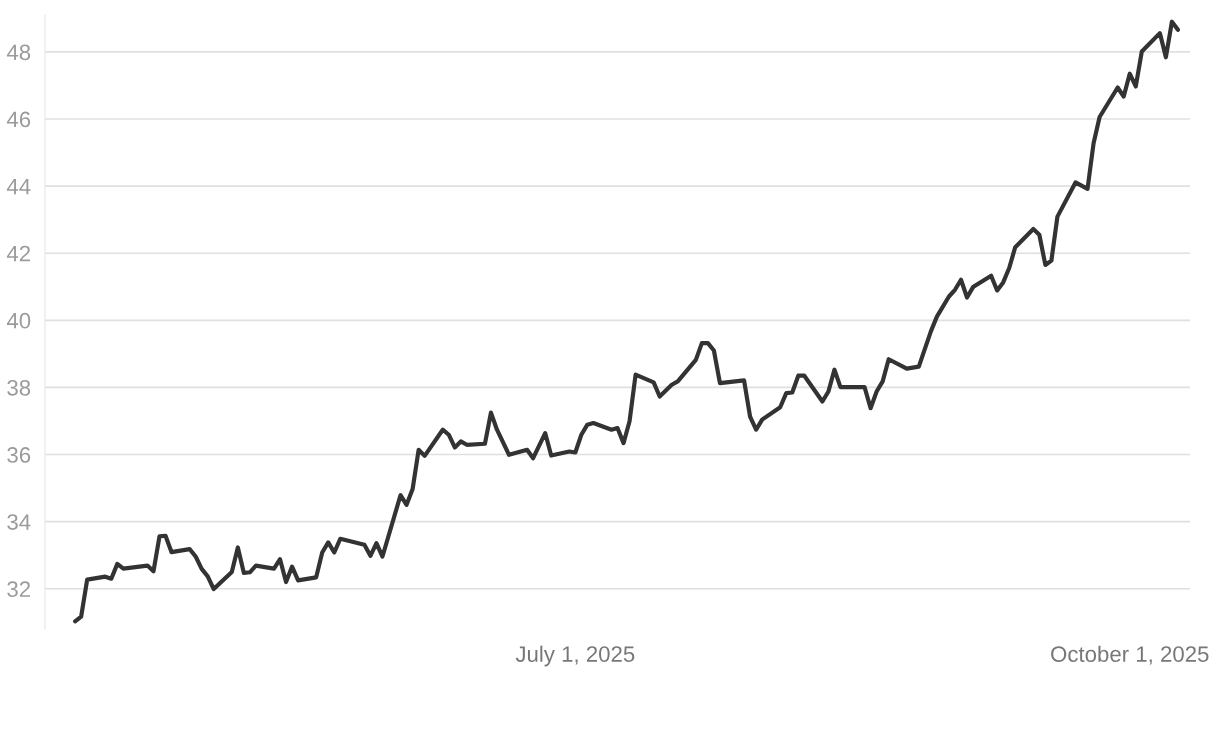 The width and height of the screenshot is (1220, 730). Describe the element at coordinates (18, 119) in the screenshot. I see `y-tick-label: 46` at that location.